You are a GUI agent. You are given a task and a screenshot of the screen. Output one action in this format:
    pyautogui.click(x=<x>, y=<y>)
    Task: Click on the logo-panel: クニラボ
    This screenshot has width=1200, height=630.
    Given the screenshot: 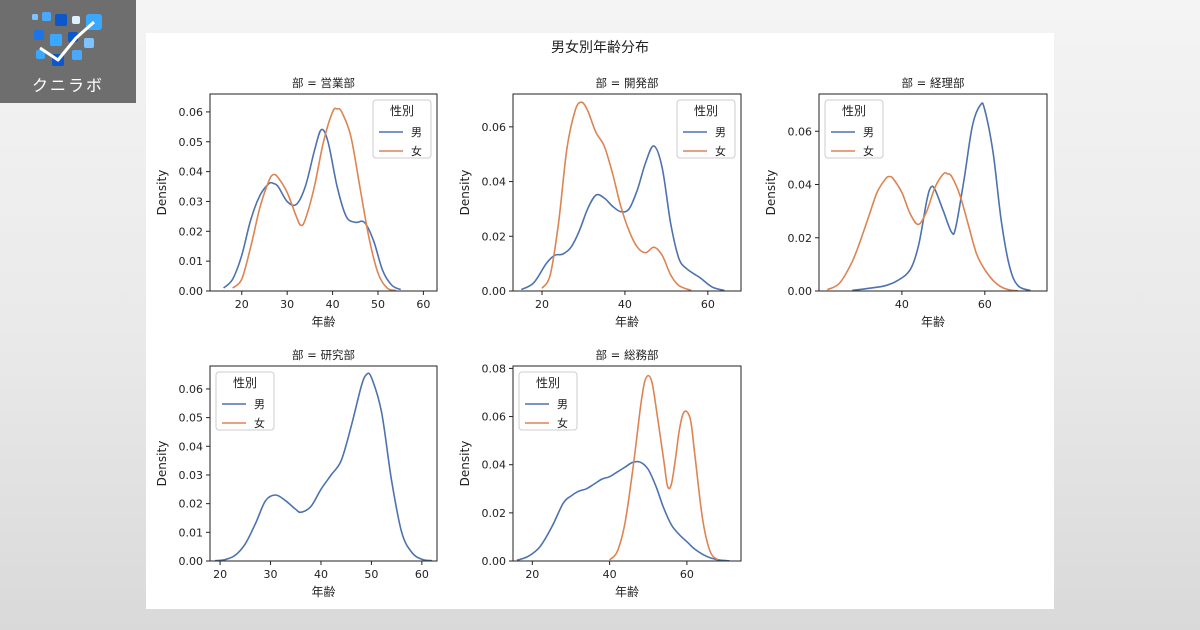 What is the action you would take?
    pyautogui.click(x=68, y=51)
    